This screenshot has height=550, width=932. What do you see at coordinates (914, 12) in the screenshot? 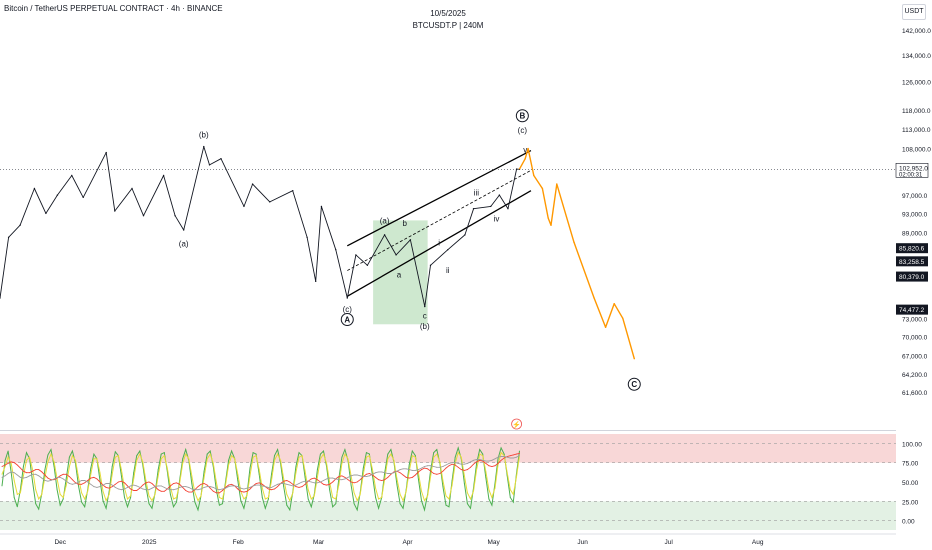
I see `currency-button: USDT` at bounding box center [914, 12].